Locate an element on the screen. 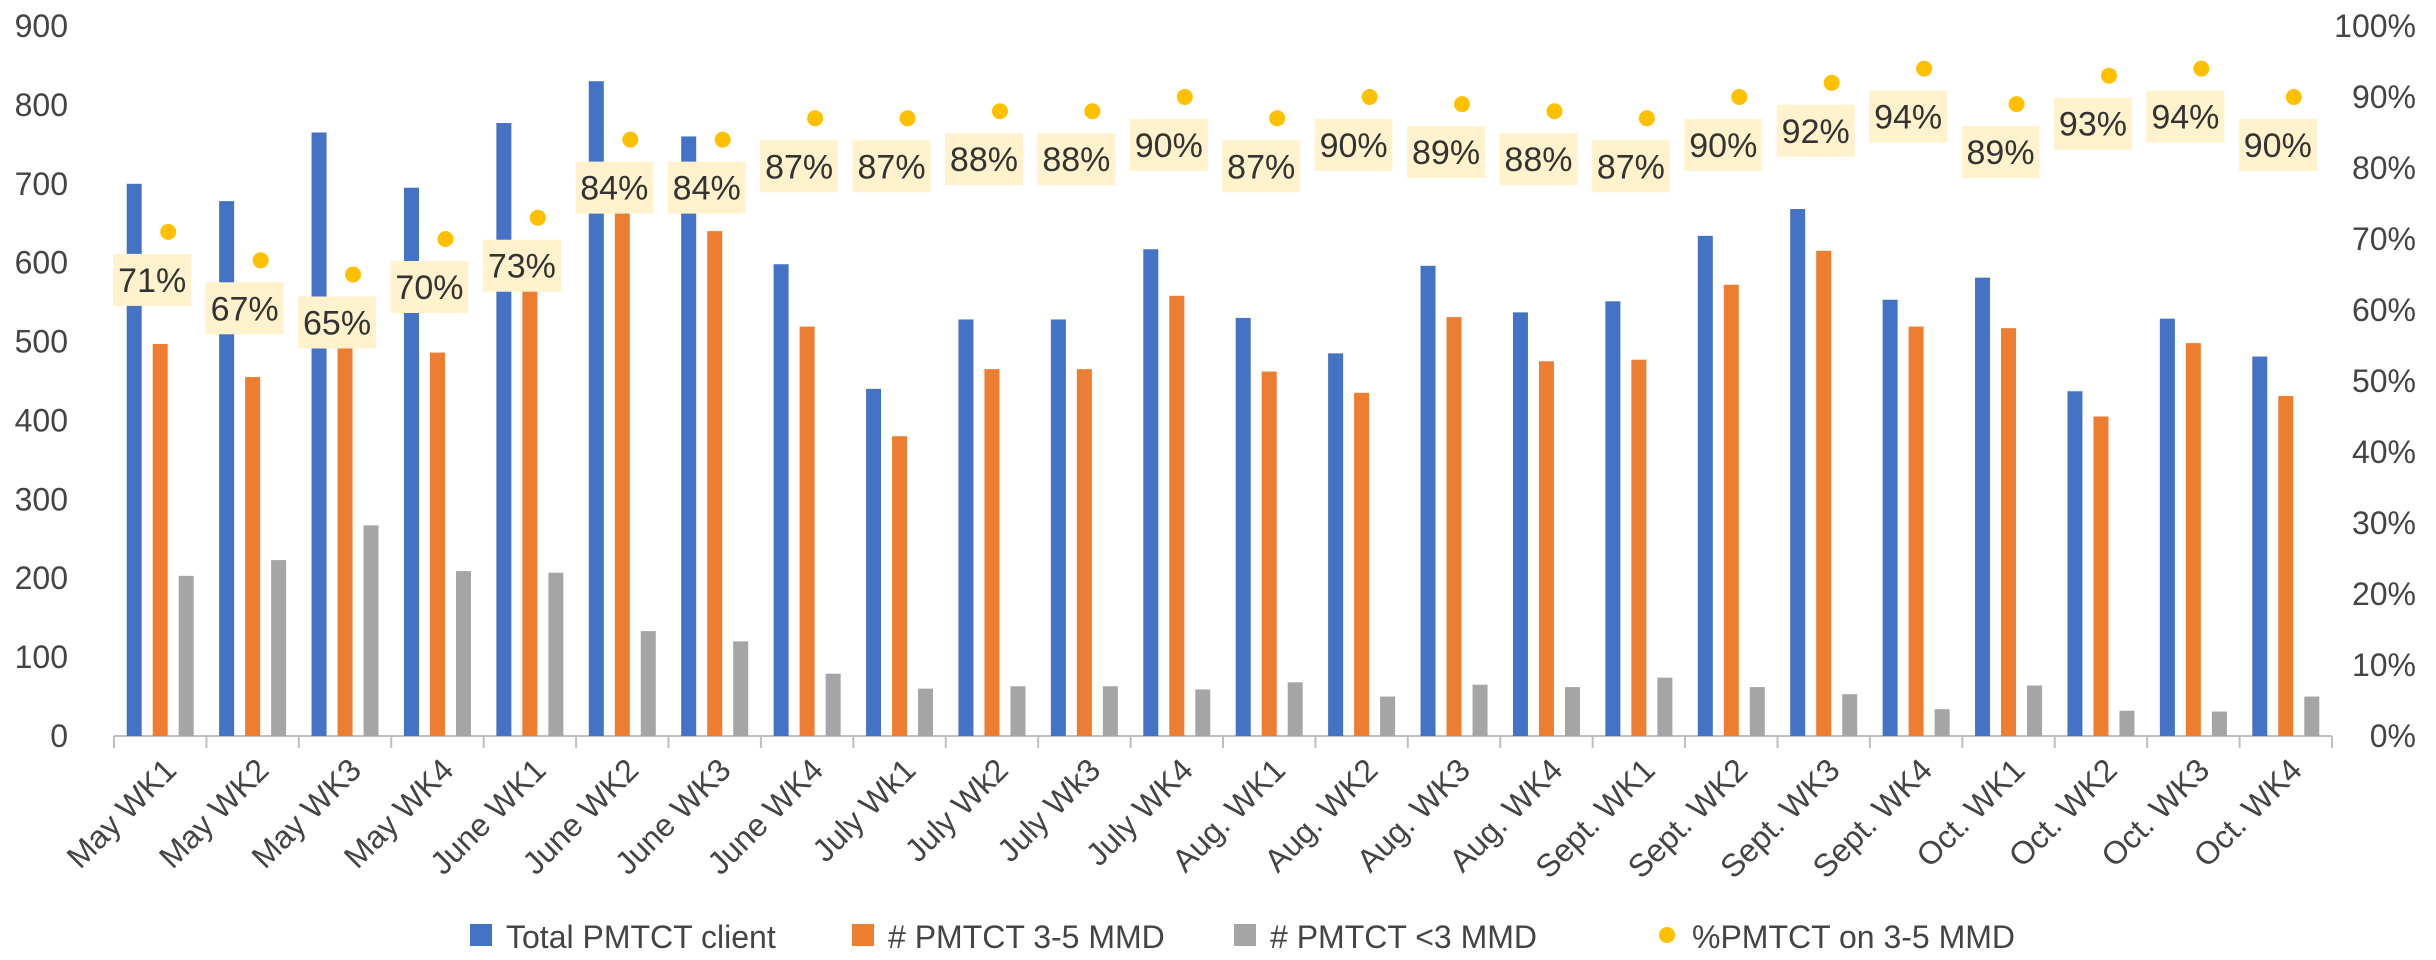  y-tick-label: 100 is located at coordinates (41, 657).